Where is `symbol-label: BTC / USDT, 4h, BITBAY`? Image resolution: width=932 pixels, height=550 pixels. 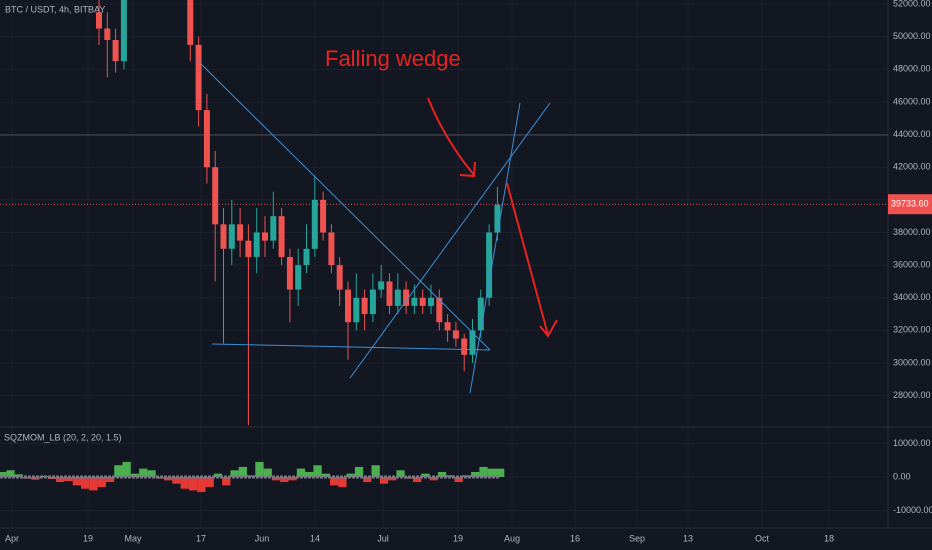 symbol-label: BTC / USDT, 4h, BITBAY is located at coordinates (55, 9).